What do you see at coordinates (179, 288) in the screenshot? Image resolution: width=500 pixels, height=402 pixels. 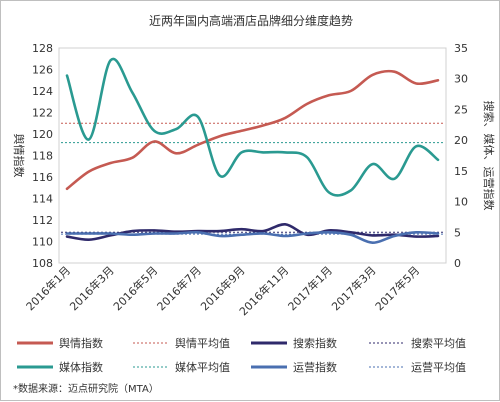 I see `x-tick-label: 2016年7月` at bounding box center [179, 288].